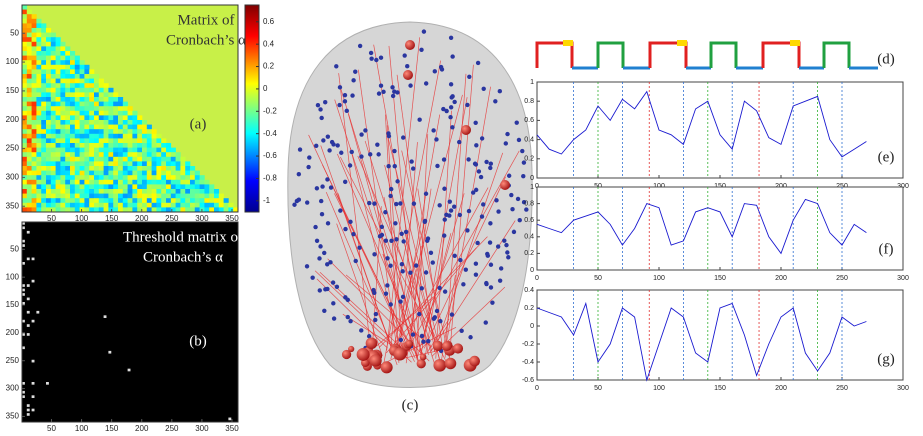 The image size is (923, 436). What do you see at coordinates (183, 237) in the screenshot?
I see `matrix-title: Threshold matrix of` at bounding box center [183, 237].